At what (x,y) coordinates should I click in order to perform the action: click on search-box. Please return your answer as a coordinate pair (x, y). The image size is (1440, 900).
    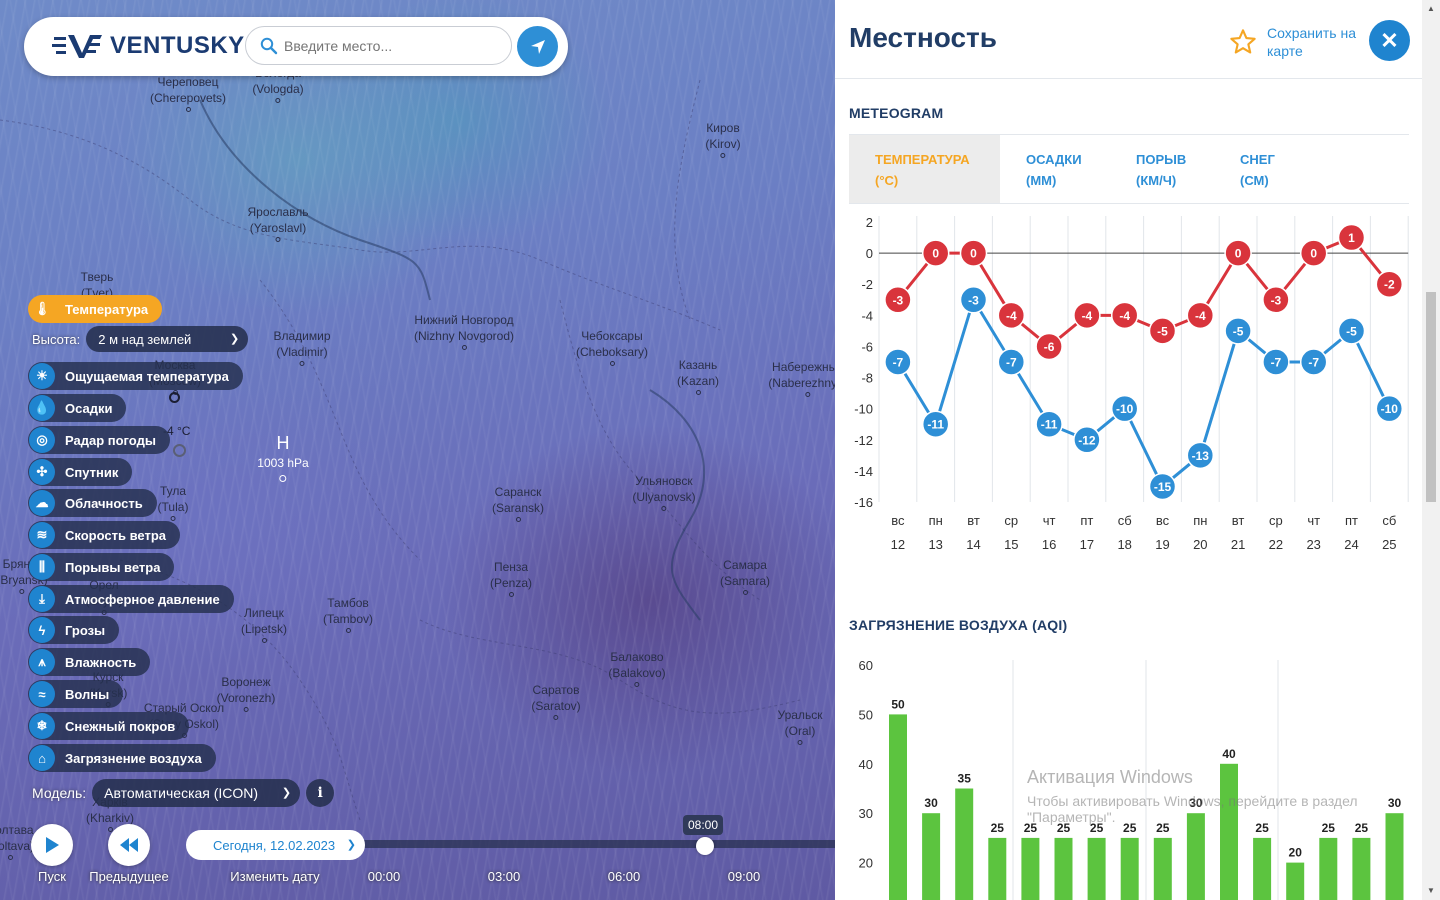
    Looking at the image, I should click on (378, 45).